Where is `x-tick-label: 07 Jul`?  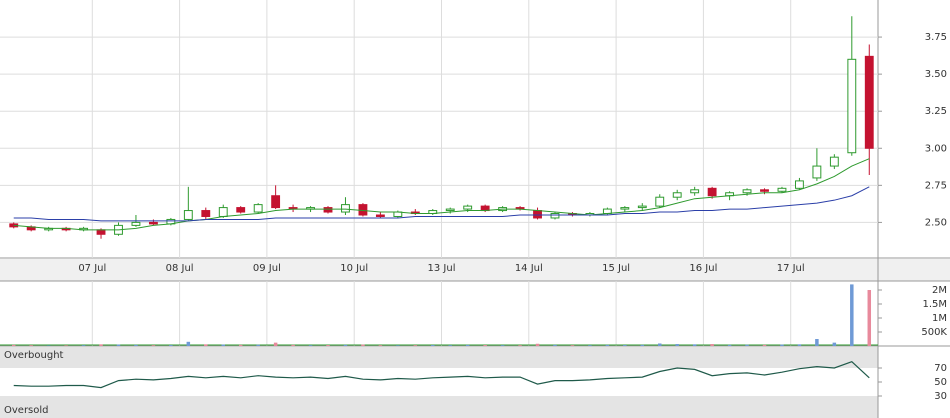
x-tick-label: 07 Jul is located at coordinates (92, 268).